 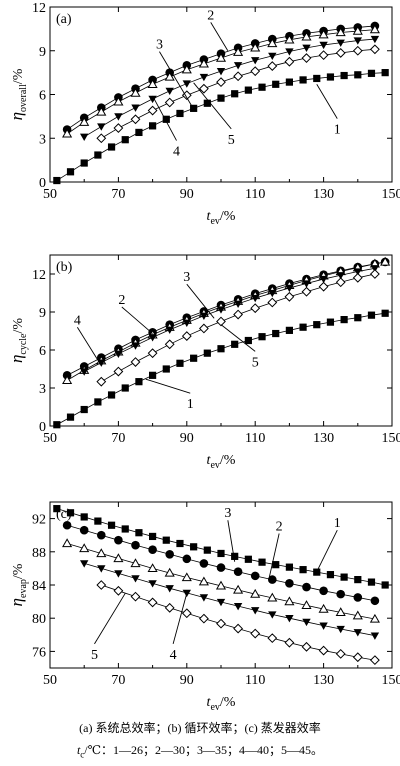 What do you see at coordinates (118, 680) in the screenshot?
I see `x-tick-label: 70` at bounding box center [118, 680].